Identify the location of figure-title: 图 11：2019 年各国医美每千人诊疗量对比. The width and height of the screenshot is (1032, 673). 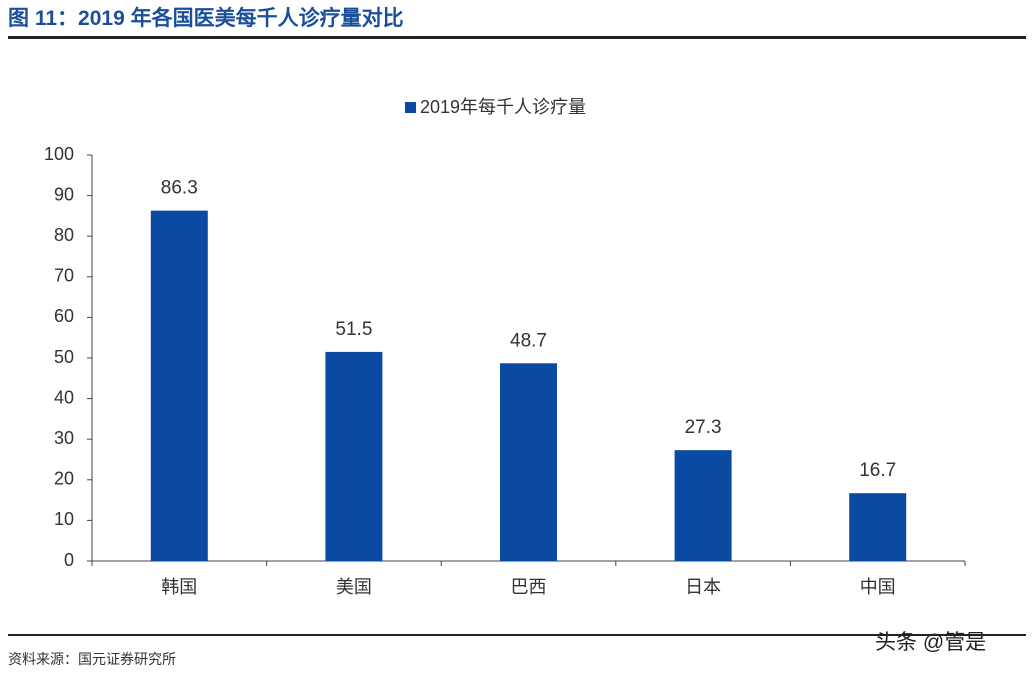
(206, 18).